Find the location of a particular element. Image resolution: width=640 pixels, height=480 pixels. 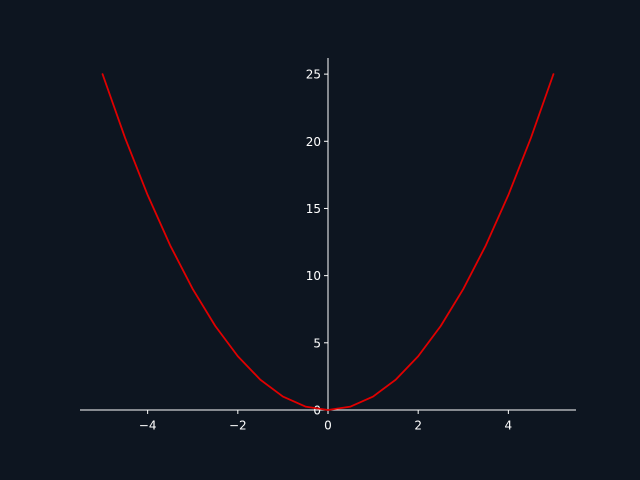

x-tick-label: −4 is located at coordinates (148, 425).